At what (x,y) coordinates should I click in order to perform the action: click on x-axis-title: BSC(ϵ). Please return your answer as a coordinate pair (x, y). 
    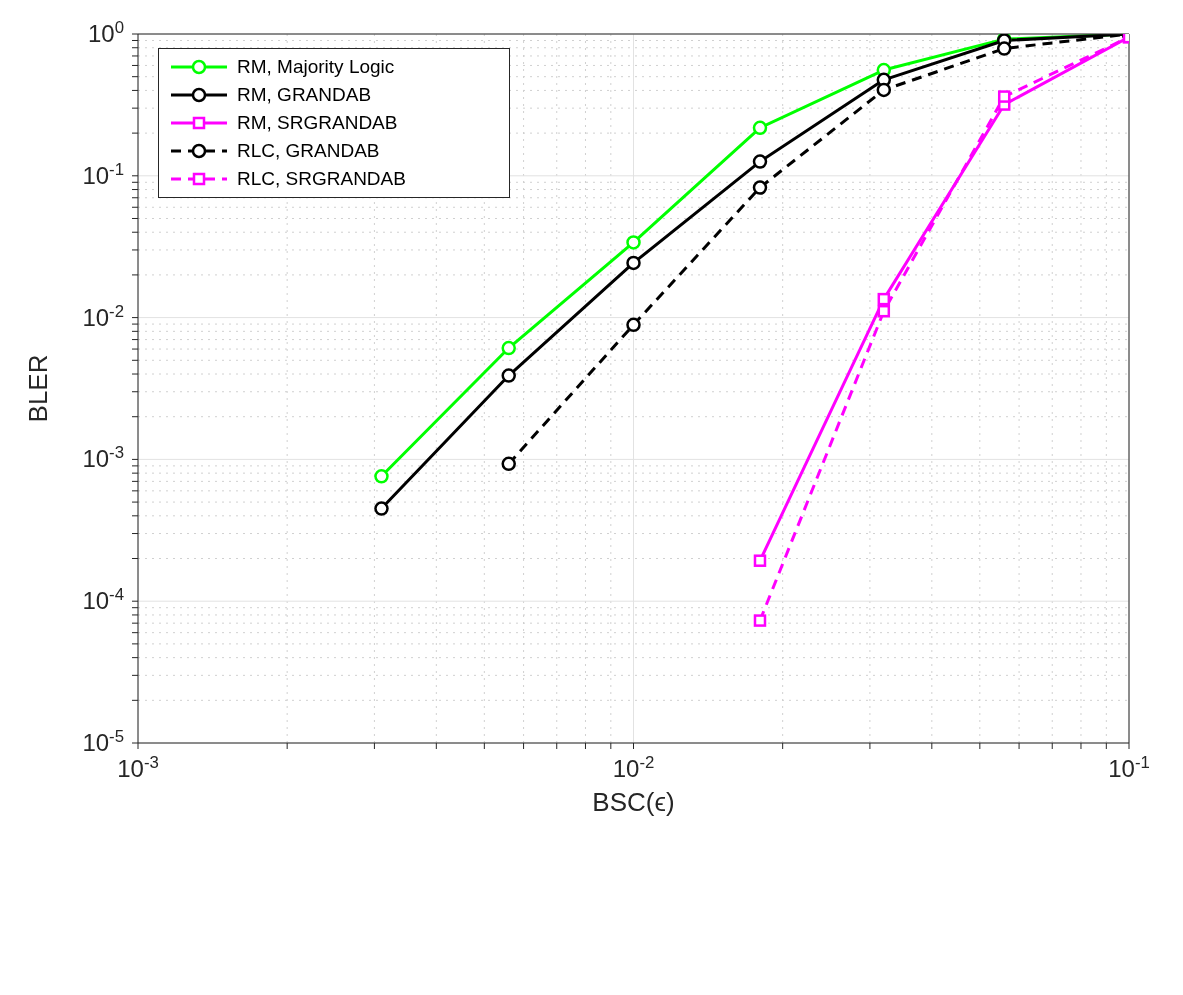
    Looking at the image, I should click on (633, 802).